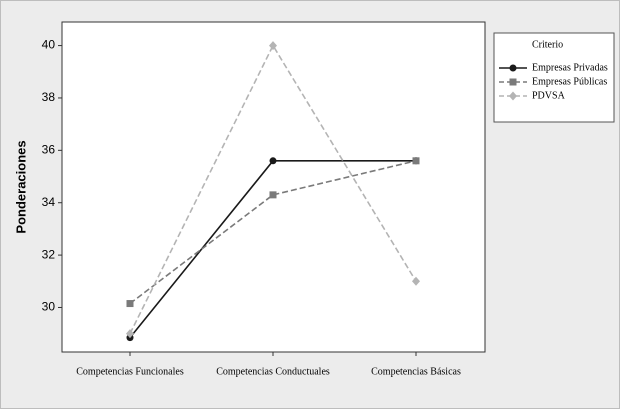 The width and height of the screenshot is (620, 409). What do you see at coordinates (416, 371) in the screenshot?
I see `x-tick-label: Competencias Básicas` at bounding box center [416, 371].